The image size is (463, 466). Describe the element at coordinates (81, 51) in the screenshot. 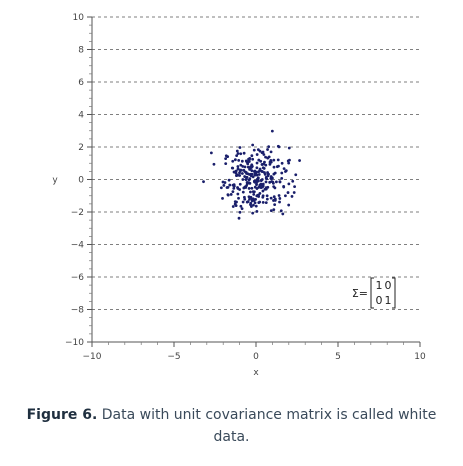

I see `y-tick-label: 8` at that location.